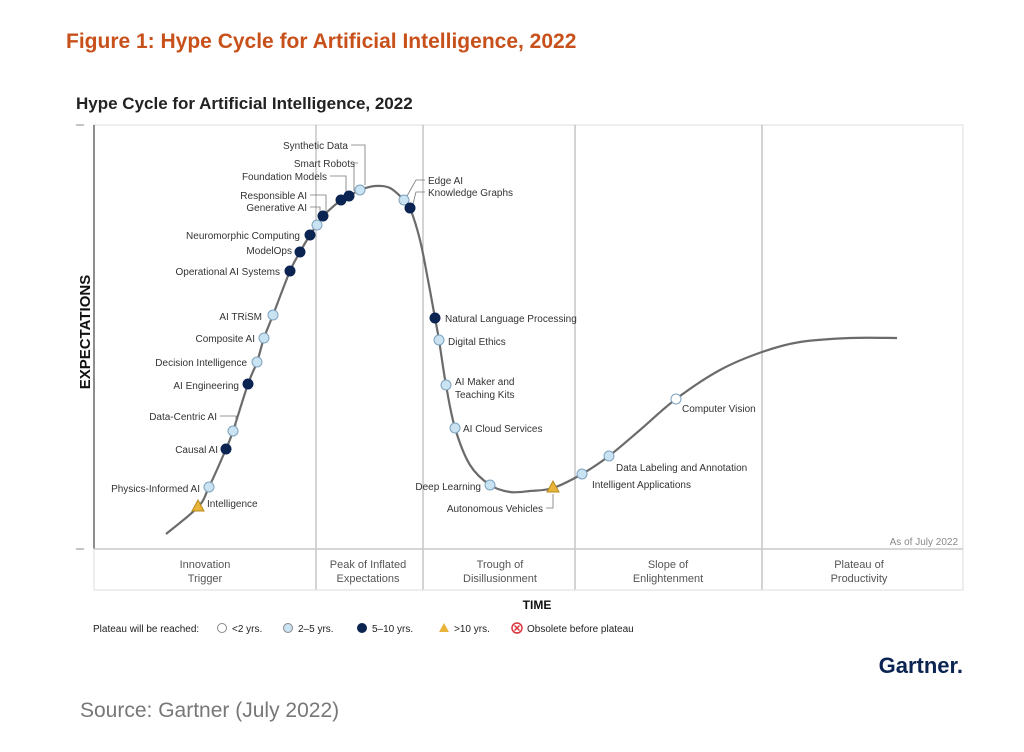 The height and width of the screenshot is (752, 1024). Describe the element at coordinates (470, 193) in the screenshot. I see `technology-label: Knowledge Graphs` at that location.